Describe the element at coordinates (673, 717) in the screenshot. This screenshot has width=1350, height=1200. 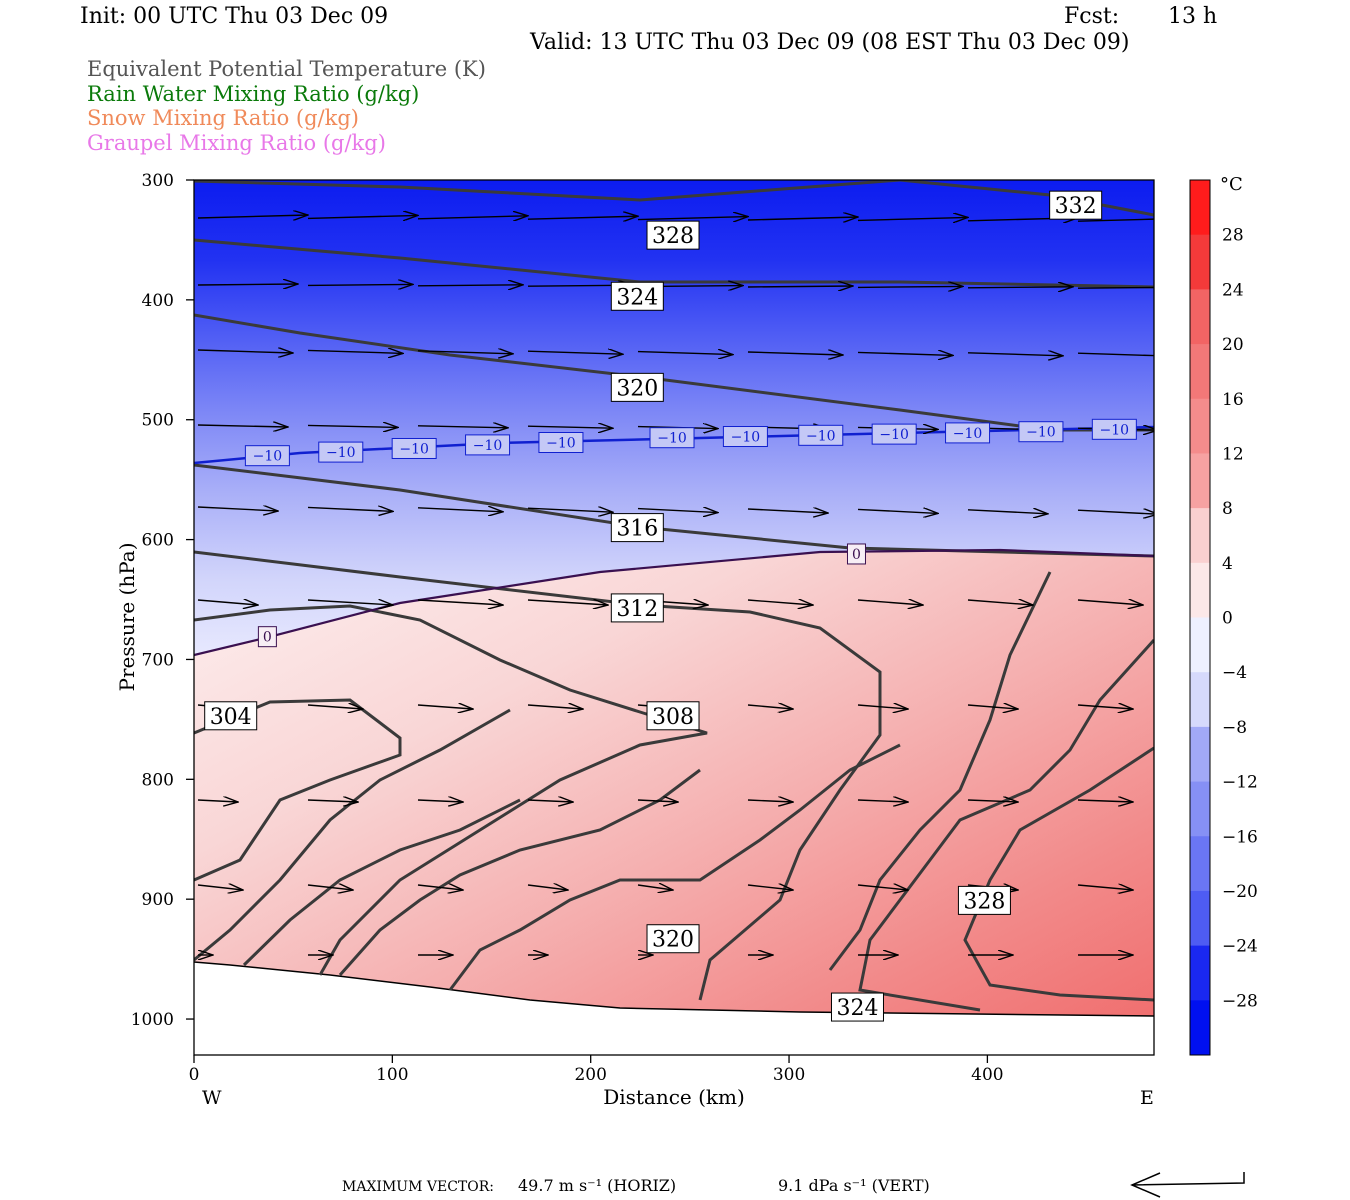
I see `svg-text: 308` at that location.